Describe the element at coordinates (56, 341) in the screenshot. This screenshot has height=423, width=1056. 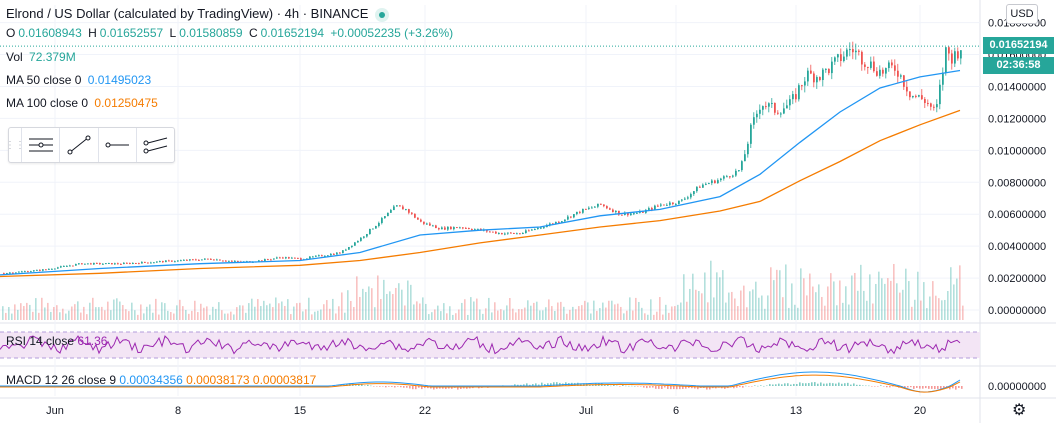
I see `rsi-legend: RSI 14 close 61.36` at that location.